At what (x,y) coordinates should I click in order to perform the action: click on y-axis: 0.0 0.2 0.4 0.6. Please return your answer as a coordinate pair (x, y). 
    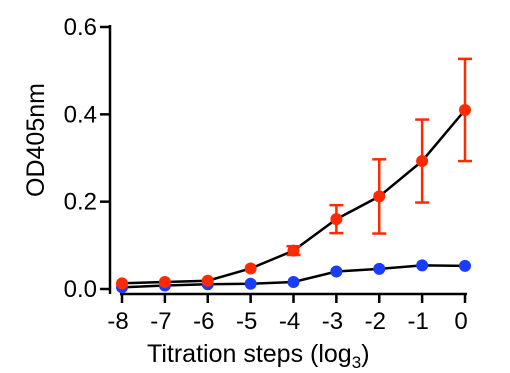
    Looking at the image, I should click on (88, 158).